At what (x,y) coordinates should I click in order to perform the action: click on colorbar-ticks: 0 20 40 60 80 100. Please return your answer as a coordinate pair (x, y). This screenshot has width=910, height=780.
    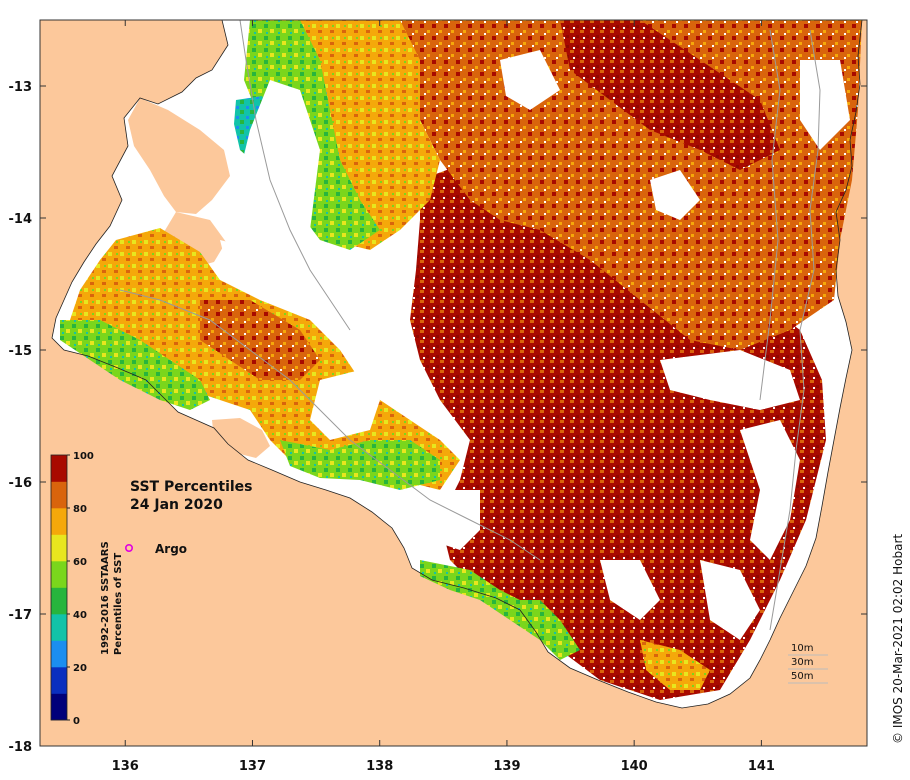
    Looking at the image, I should click on (80, 589).